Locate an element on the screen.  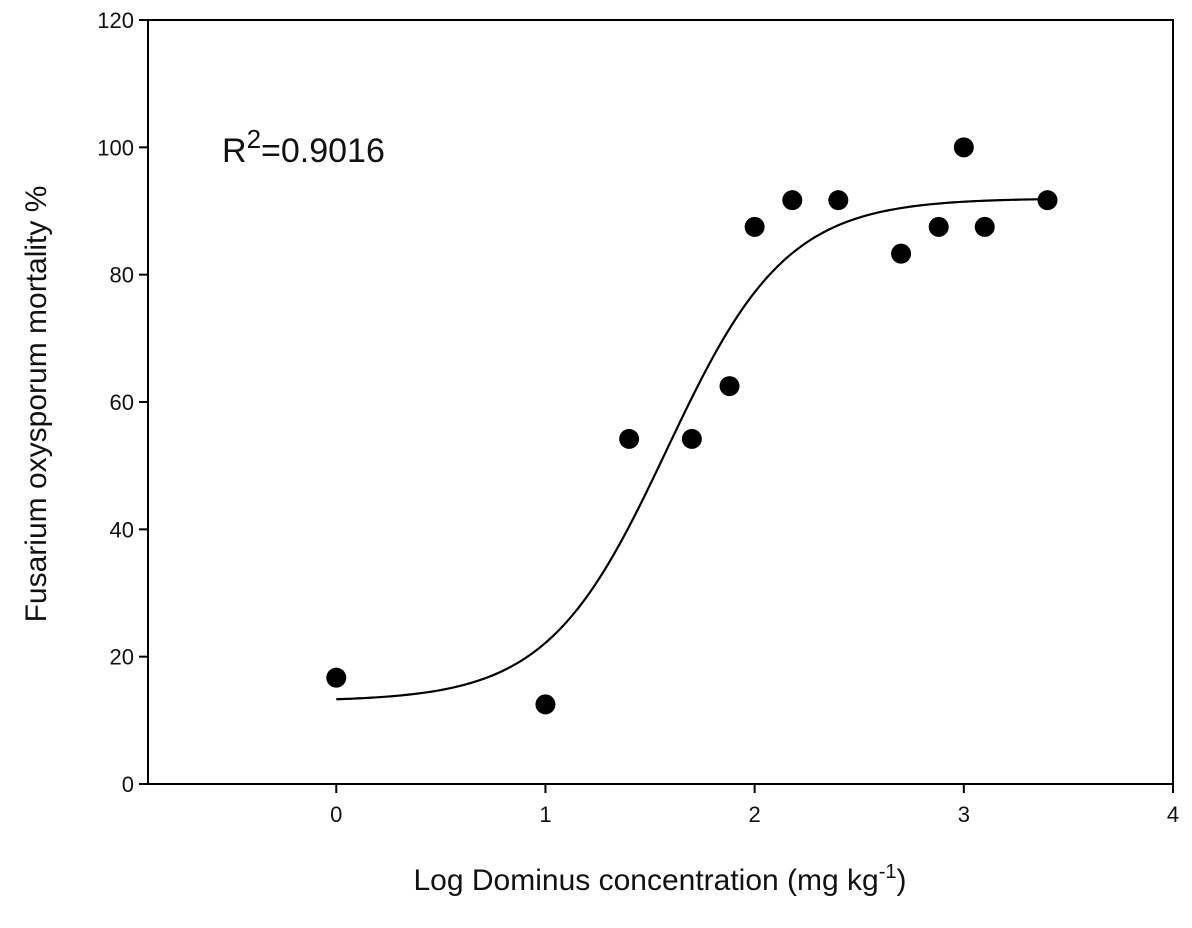
x-tick-label: 2 is located at coordinates (755, 814).